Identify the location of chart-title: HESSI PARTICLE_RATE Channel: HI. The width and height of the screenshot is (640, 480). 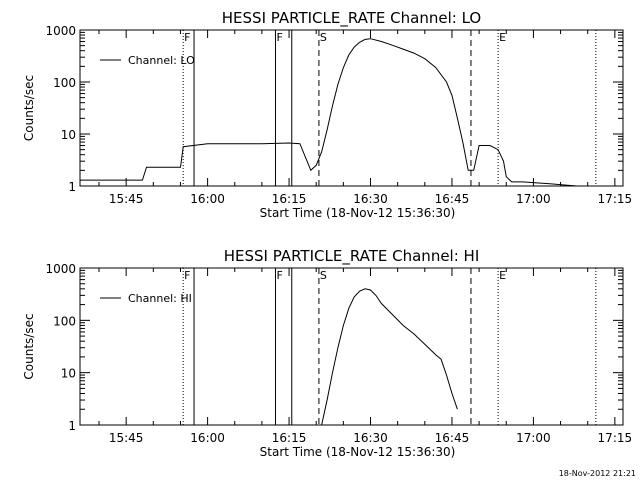
(352, 256).